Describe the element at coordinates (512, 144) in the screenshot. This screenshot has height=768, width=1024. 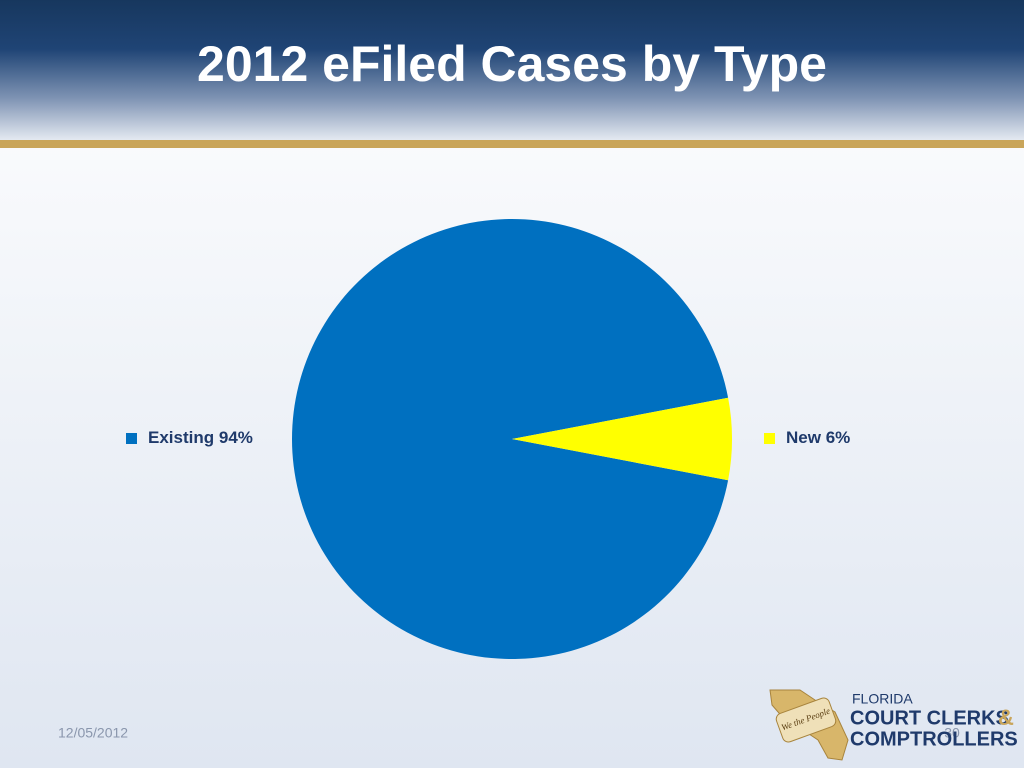
I see `gold-rule` at that location.